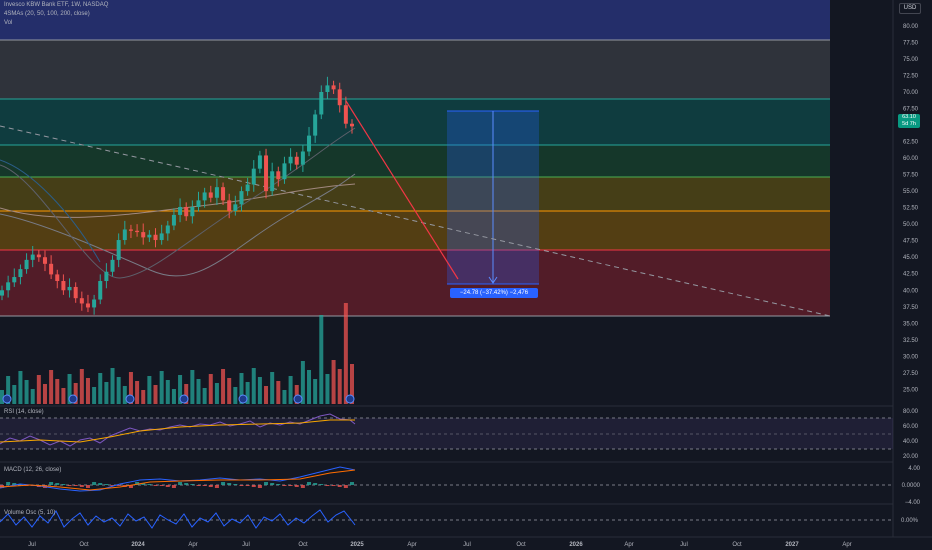  What do you see at coordinates (911, 357) in the screenshot?
I see `price-tick-label: 30.00` at bounding box center [911, 357].